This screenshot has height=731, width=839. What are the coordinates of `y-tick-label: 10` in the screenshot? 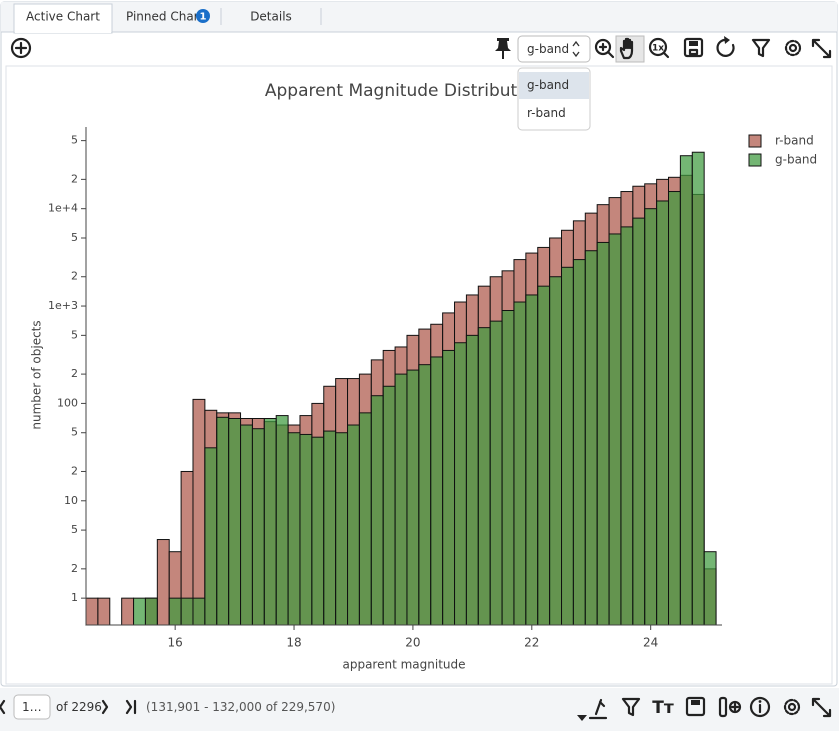 It's located at (71, 500).